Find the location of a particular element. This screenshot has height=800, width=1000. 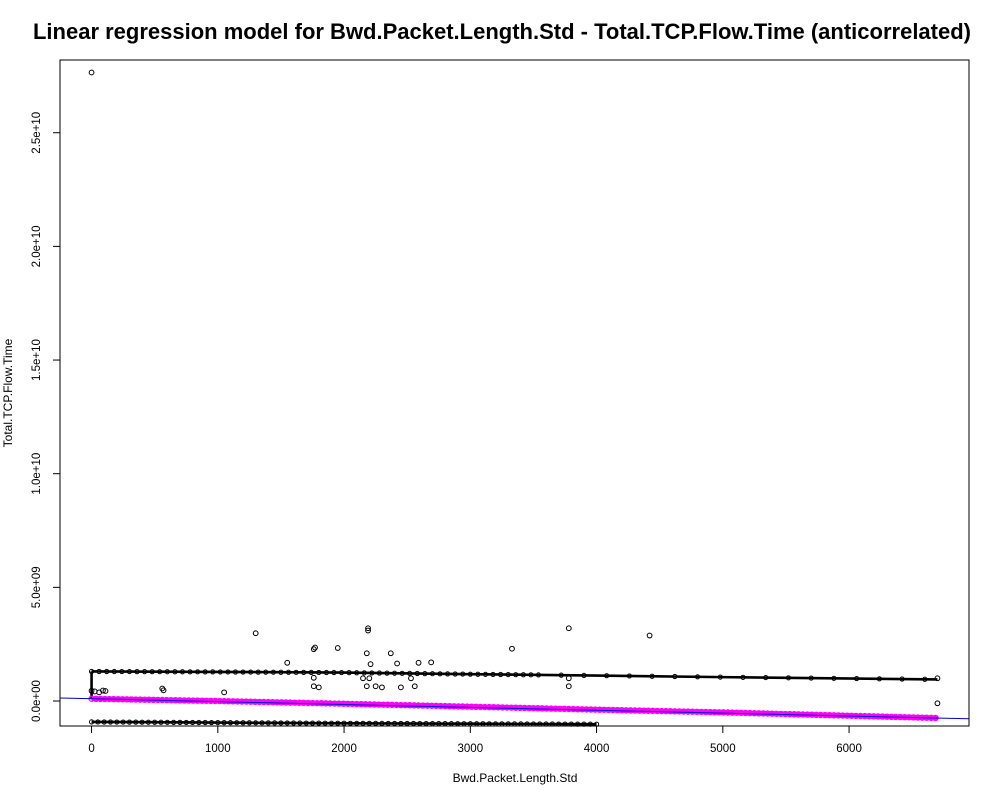

x-tick-label: 0 is located at coordinates (91, 749).